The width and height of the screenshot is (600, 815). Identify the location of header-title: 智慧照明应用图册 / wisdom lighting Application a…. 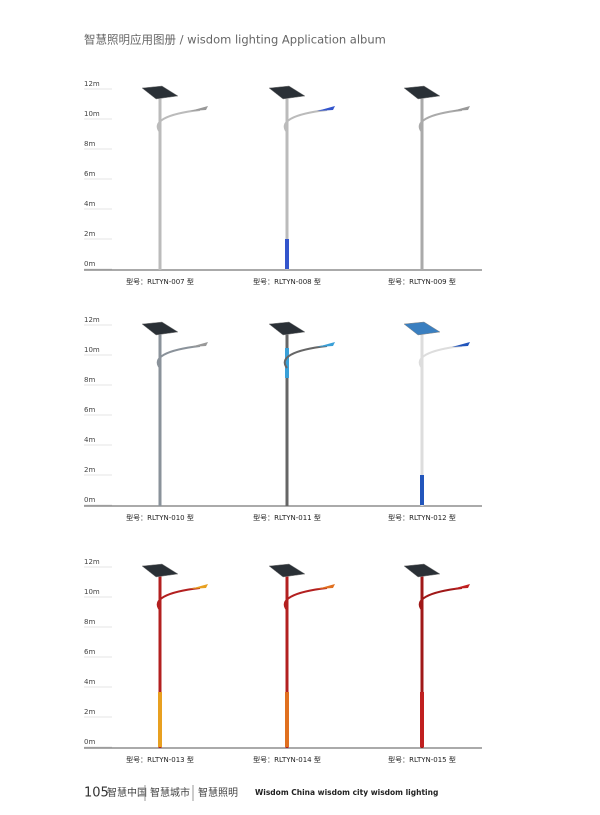
(235, 40).